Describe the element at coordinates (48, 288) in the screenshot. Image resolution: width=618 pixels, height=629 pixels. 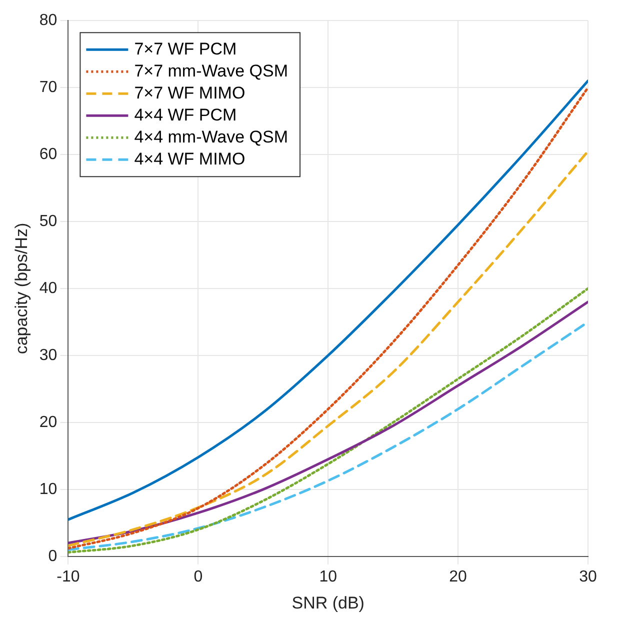
I see `y-tick-label: 40` at that location.